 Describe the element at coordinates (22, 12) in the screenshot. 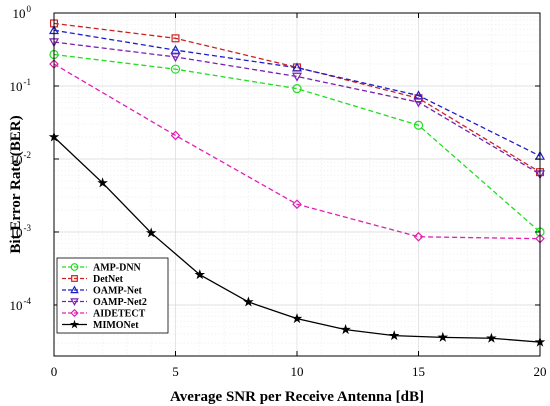

I see `y-tick-label: 10⁰` at that location.